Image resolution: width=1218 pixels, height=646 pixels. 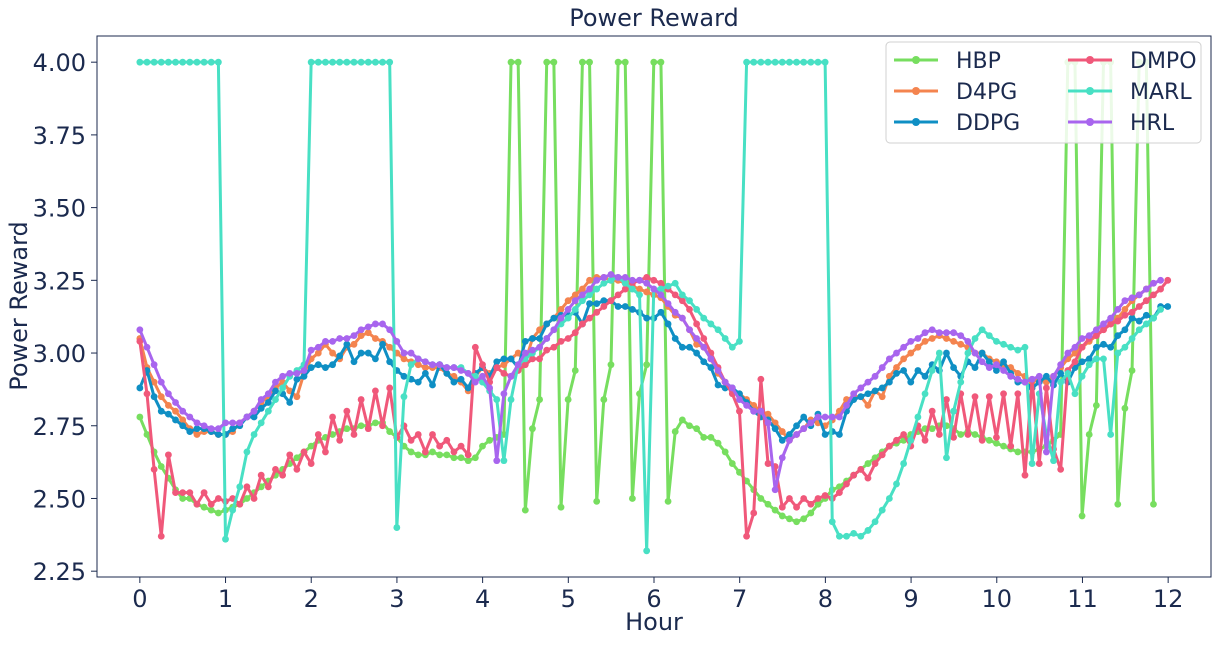 I want to click on y-tick-label: 2.25, so click(x=59, y=572).